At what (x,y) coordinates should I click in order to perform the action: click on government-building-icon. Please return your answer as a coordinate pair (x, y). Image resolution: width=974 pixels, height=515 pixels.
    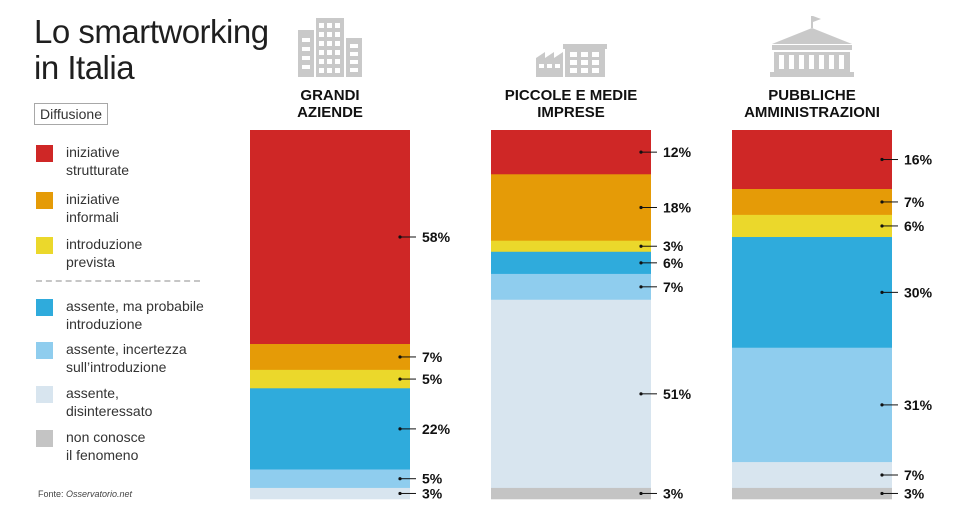
    Looking at the image, I should click on (812, 46).